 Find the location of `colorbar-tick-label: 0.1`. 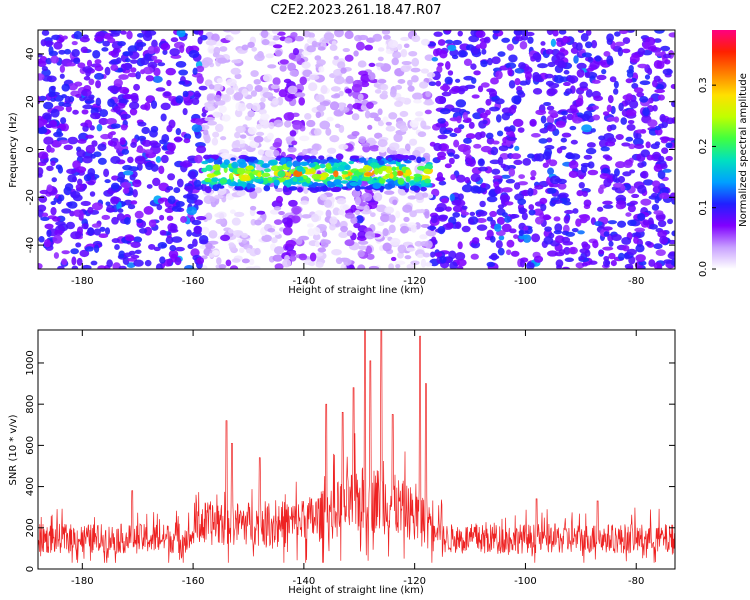

colorbar-tick-label: 0.1 is located at coordinates (703, 208).